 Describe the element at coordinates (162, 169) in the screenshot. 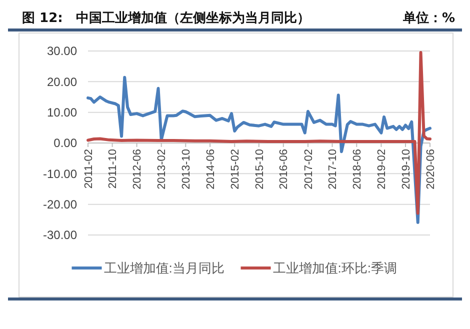

I see `x-tick-label: 2013-02` at that location.